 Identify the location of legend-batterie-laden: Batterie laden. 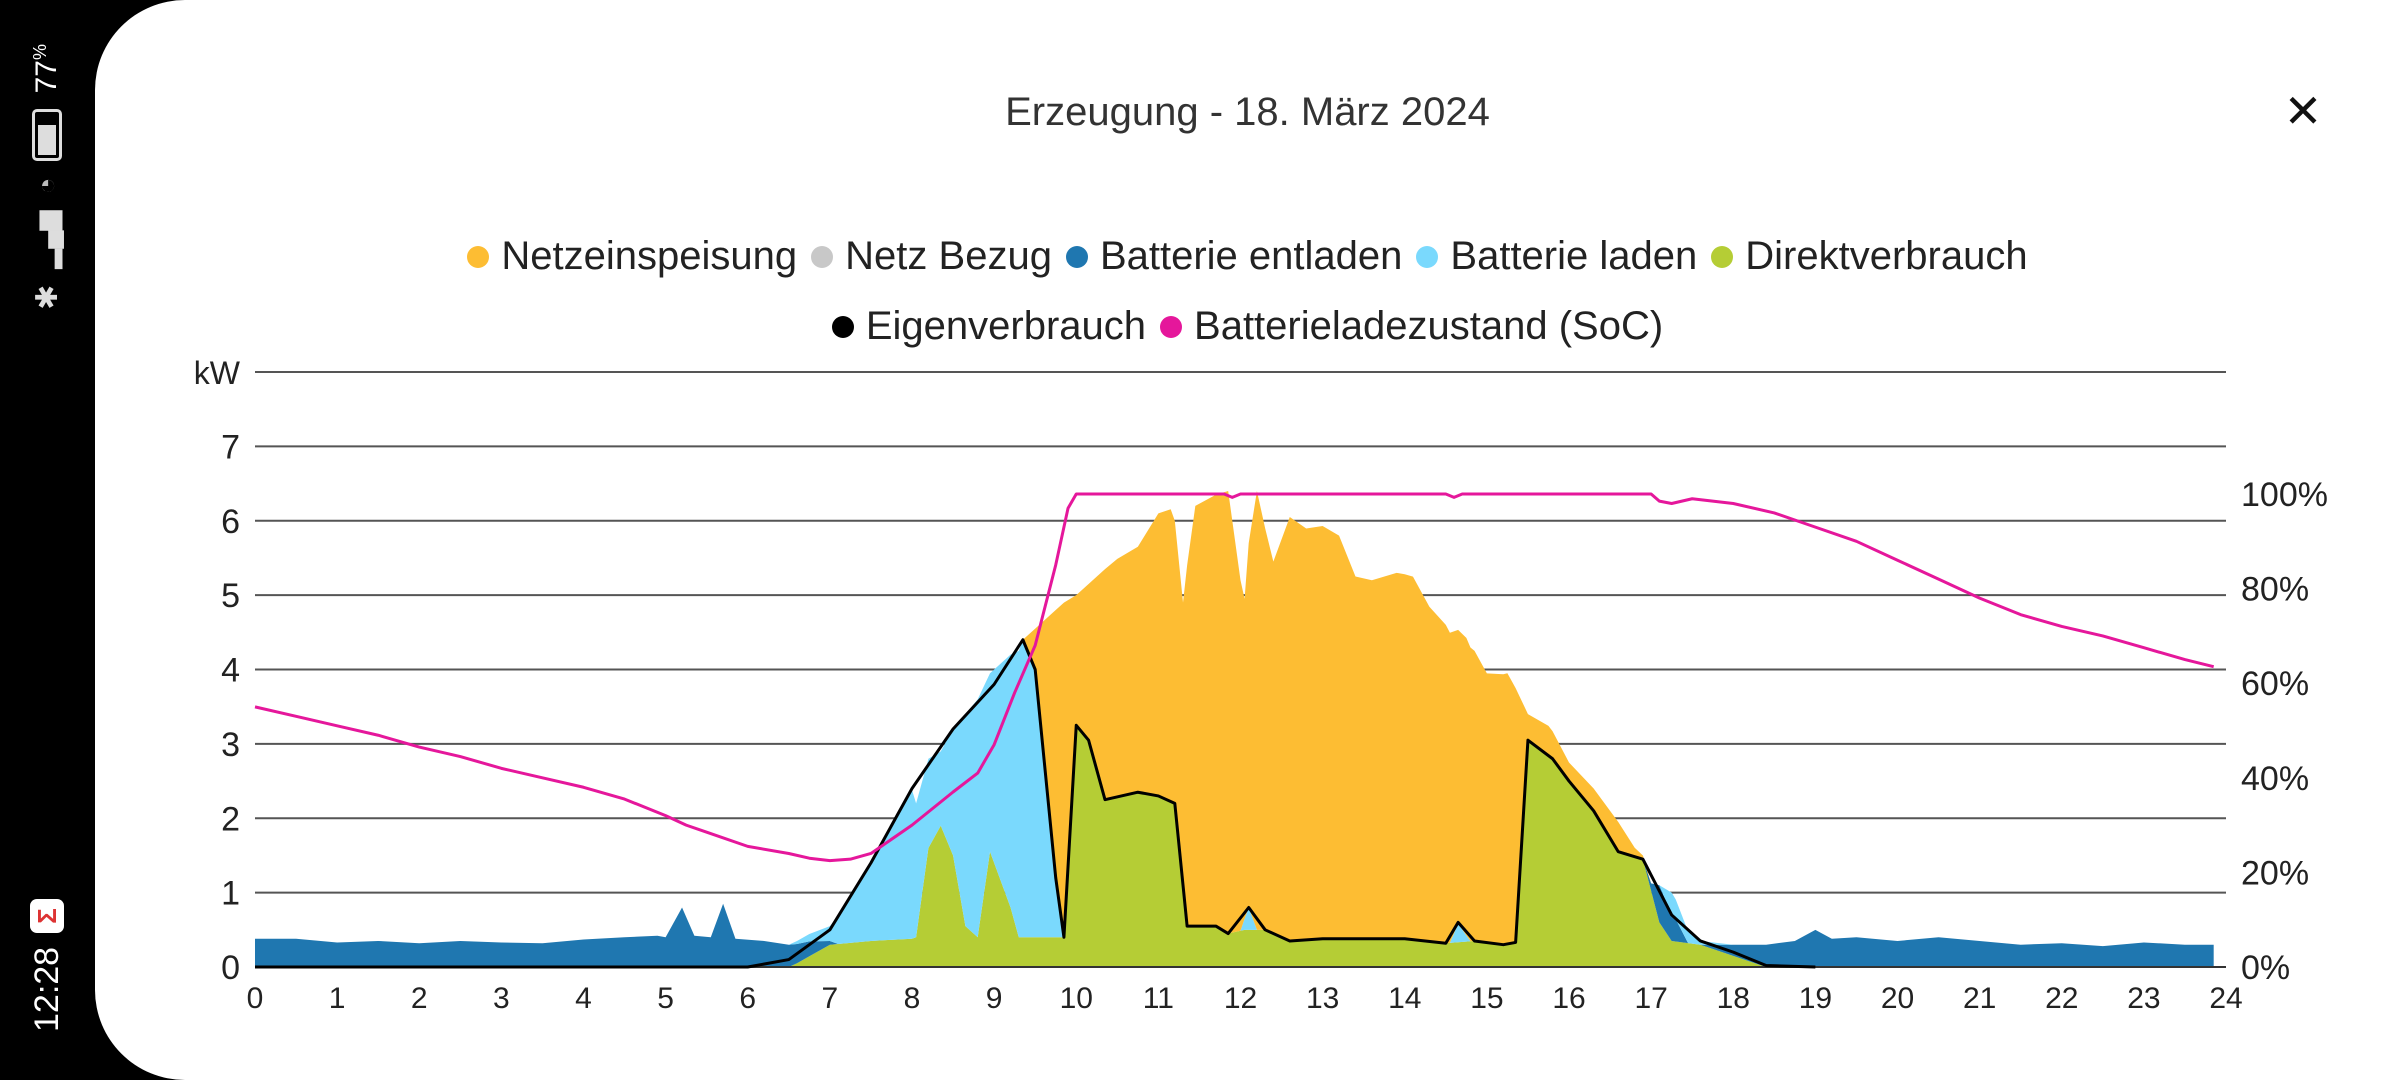
(1556, 256).